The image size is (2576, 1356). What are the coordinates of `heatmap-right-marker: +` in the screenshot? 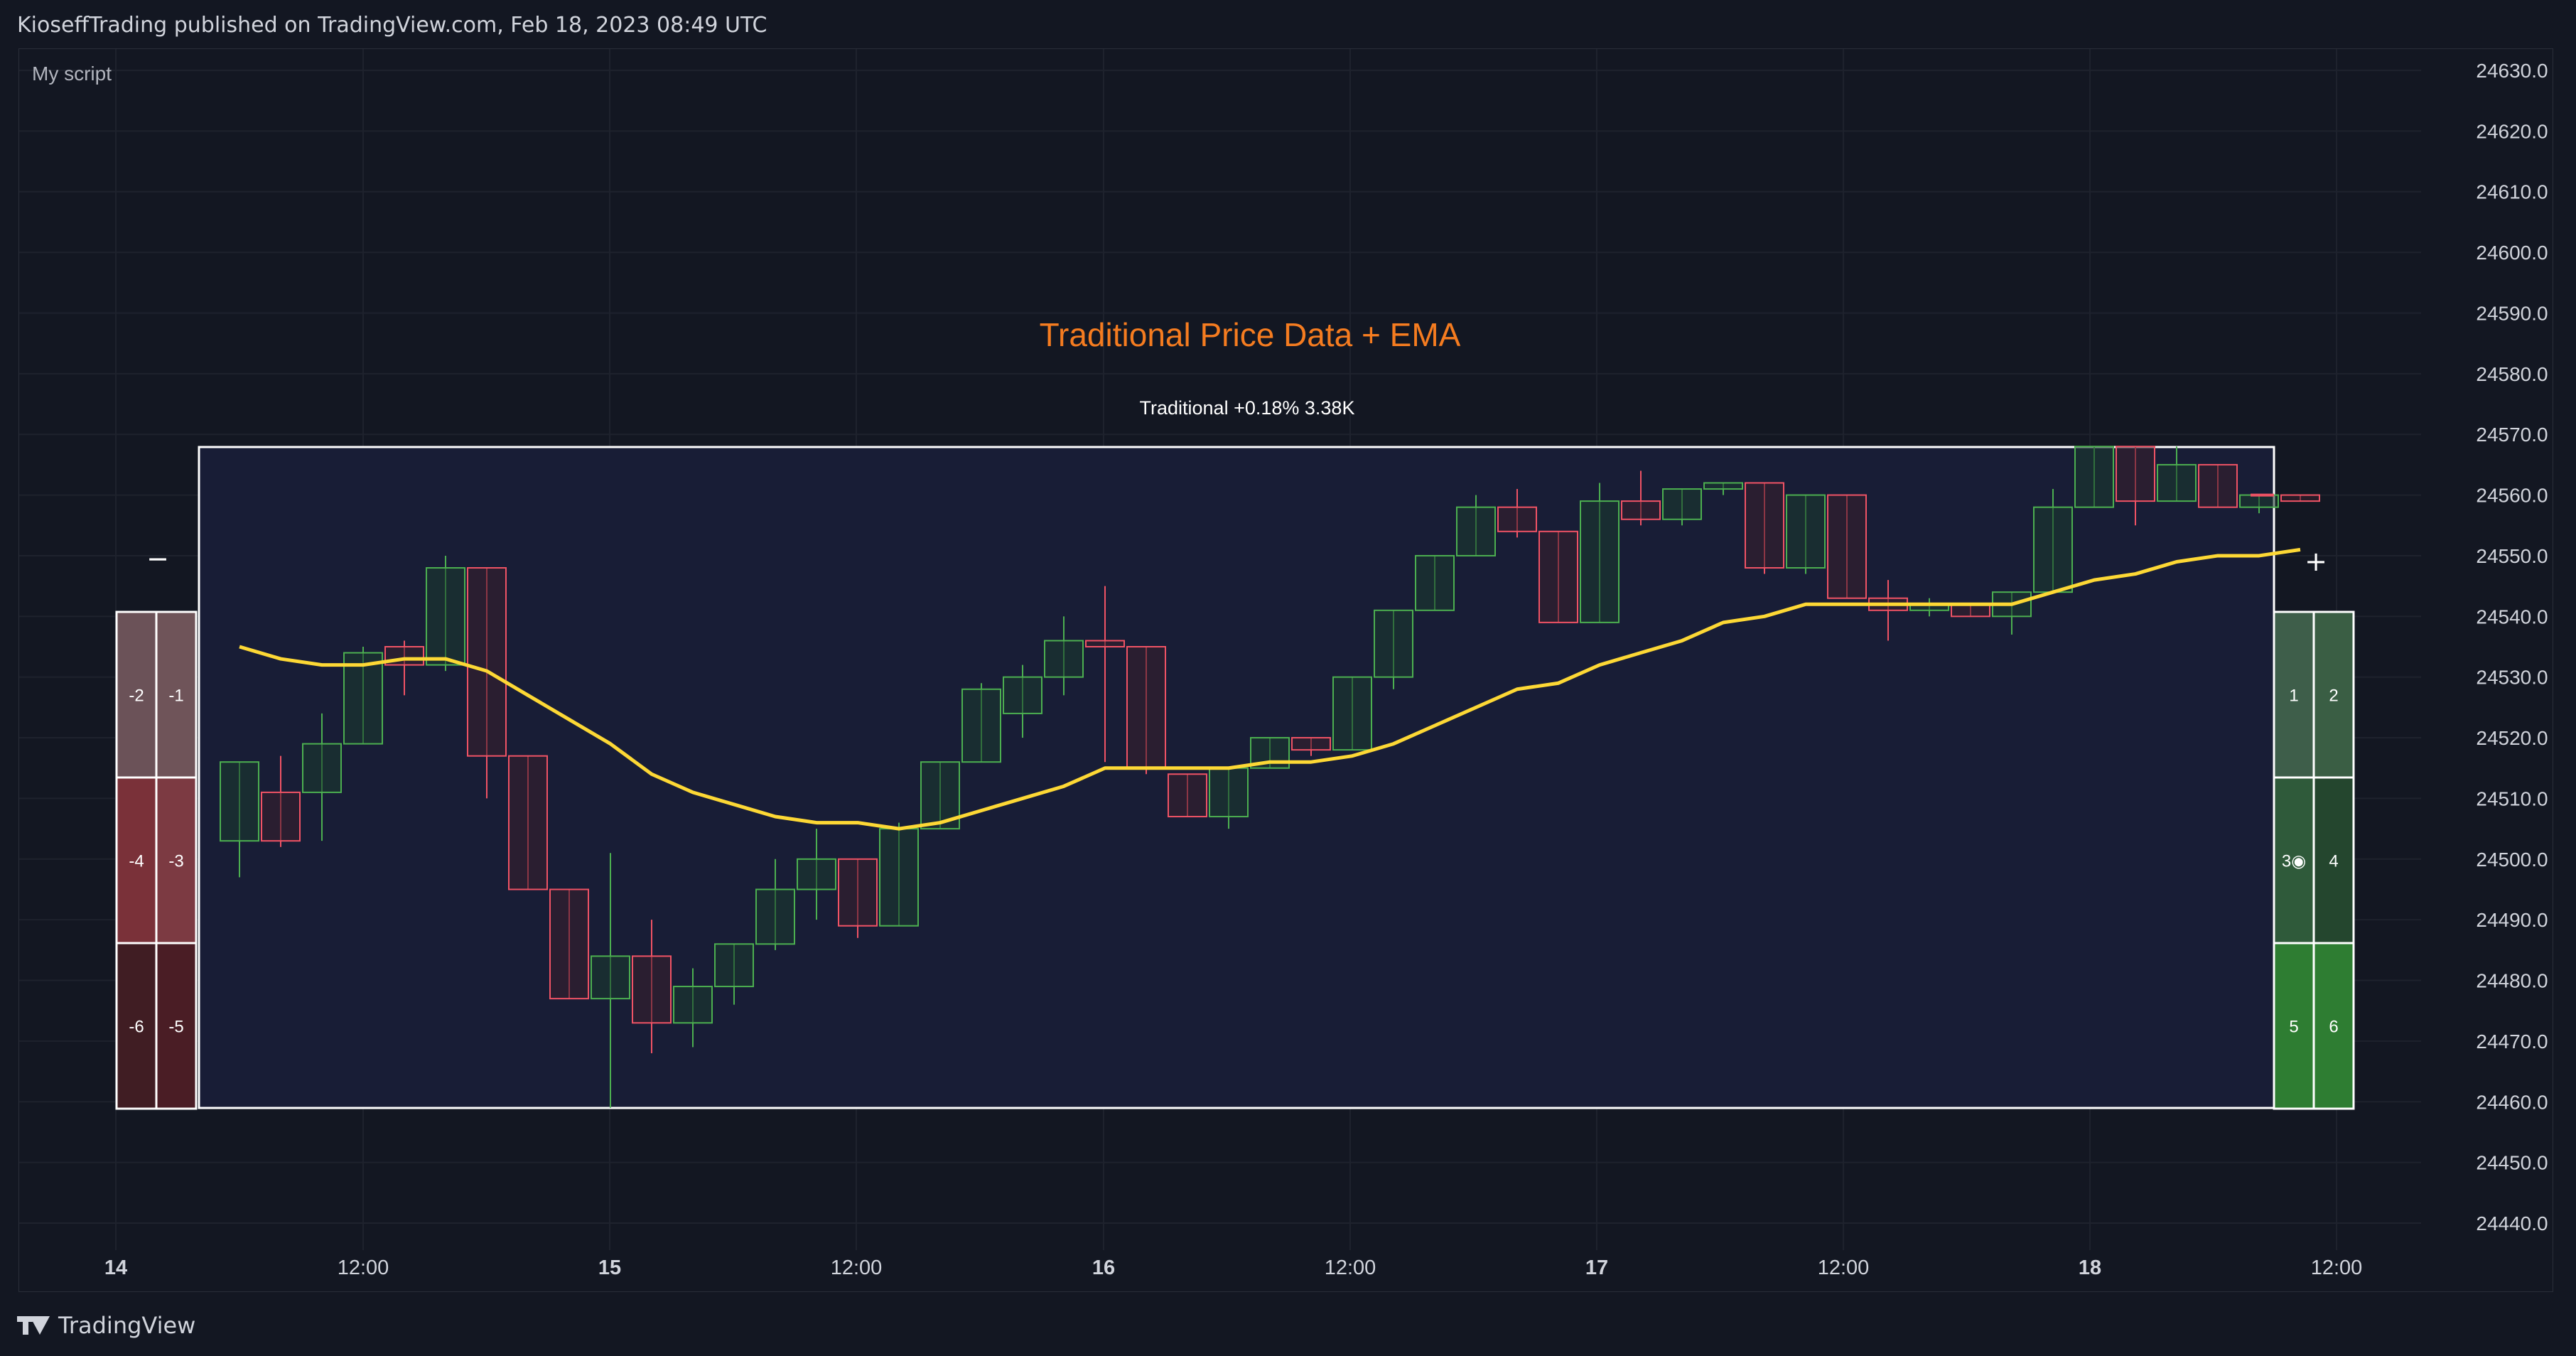 It's located at (2316, 561).